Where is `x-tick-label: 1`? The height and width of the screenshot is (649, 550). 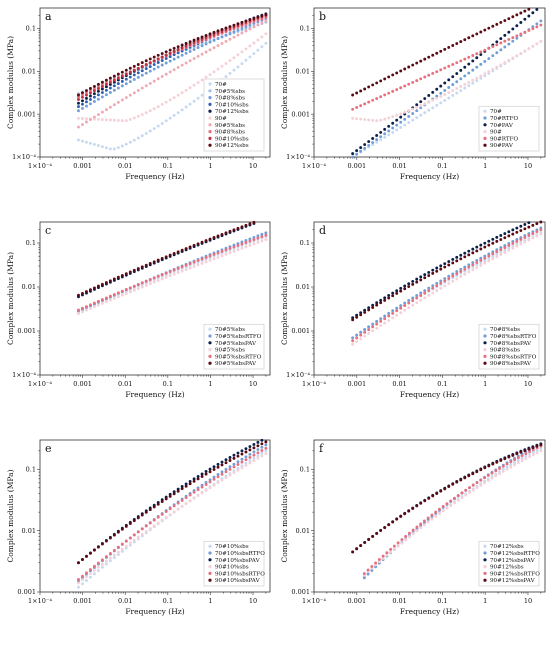 x-tick-label: 1 is located at coordinates (210, 601).